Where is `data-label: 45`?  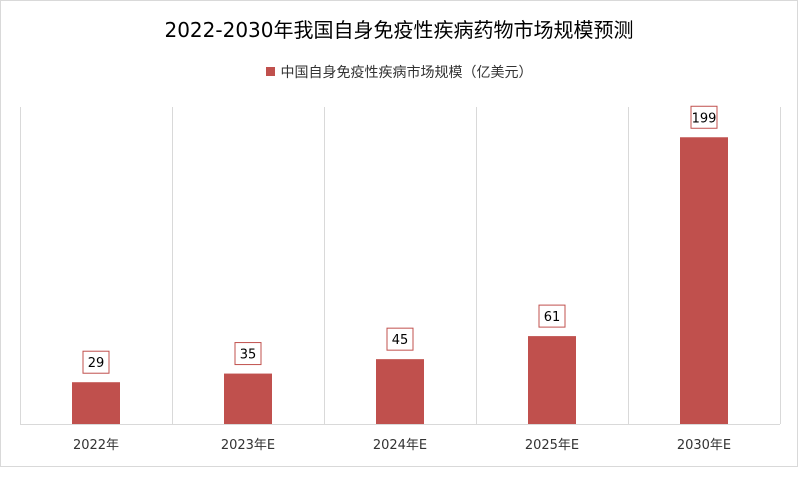
data-label: 45 is located at coordinates (400, 340).